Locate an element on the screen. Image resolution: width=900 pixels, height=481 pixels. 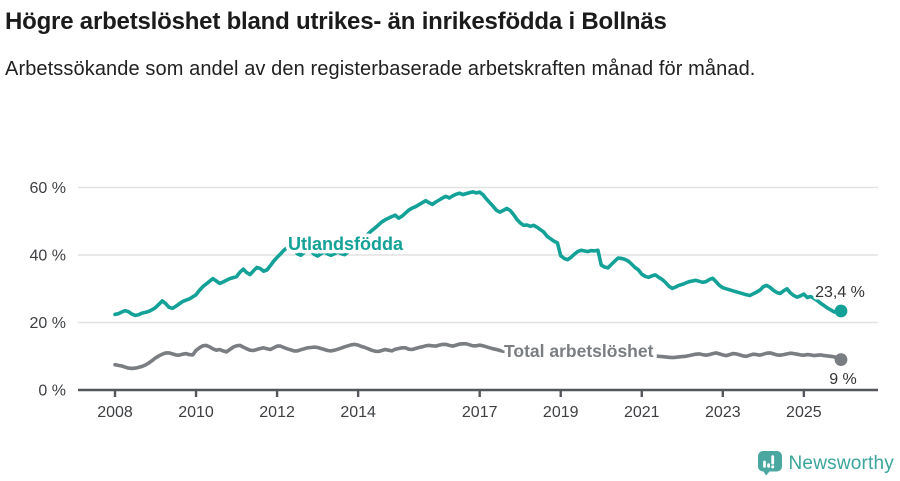
end-value-label-utlandsfodda: 23,4 % is located at coordinates (840, 292).